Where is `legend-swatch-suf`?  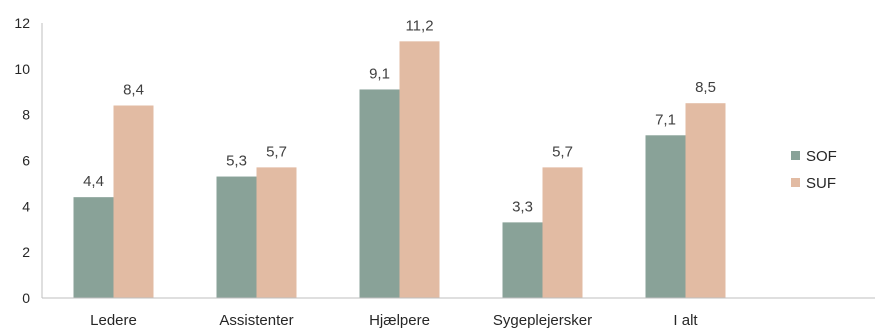
legend-swatch-suf is located at coordinates (795, 182).